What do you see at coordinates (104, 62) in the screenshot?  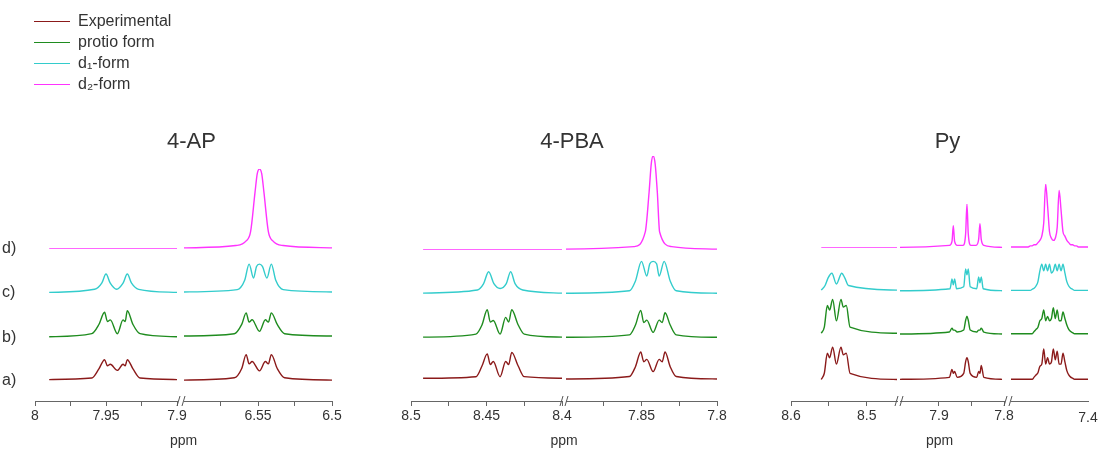 I see `legend-label: d₁-form` at bounding box center [104, 62].